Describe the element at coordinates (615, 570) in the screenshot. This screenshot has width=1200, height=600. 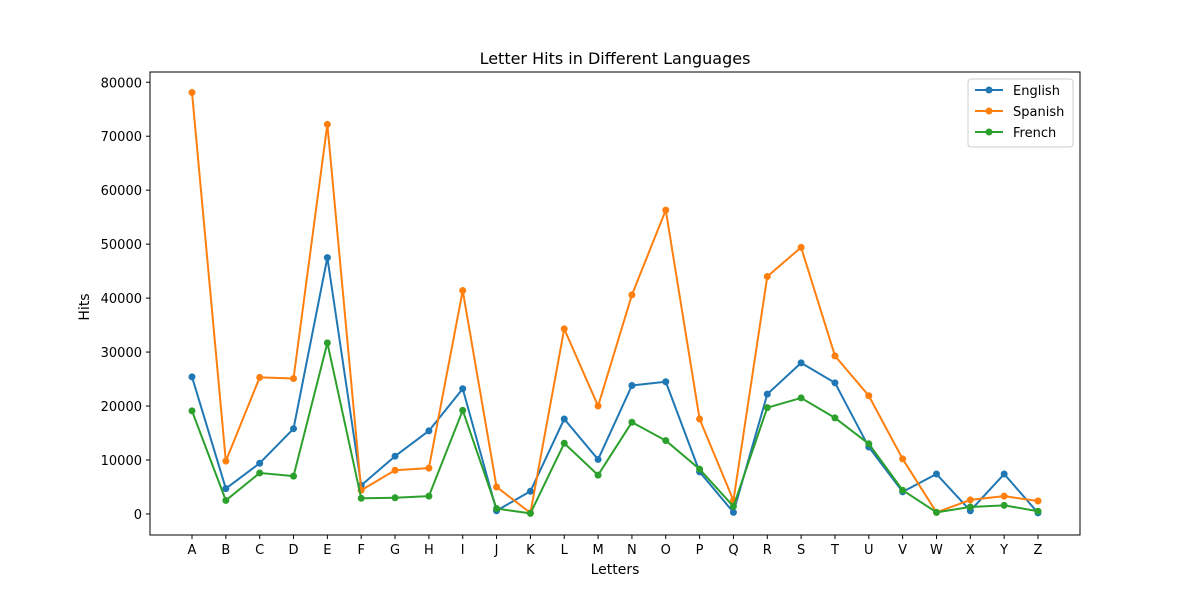
I see `x-axis-title: Letters` at that location.